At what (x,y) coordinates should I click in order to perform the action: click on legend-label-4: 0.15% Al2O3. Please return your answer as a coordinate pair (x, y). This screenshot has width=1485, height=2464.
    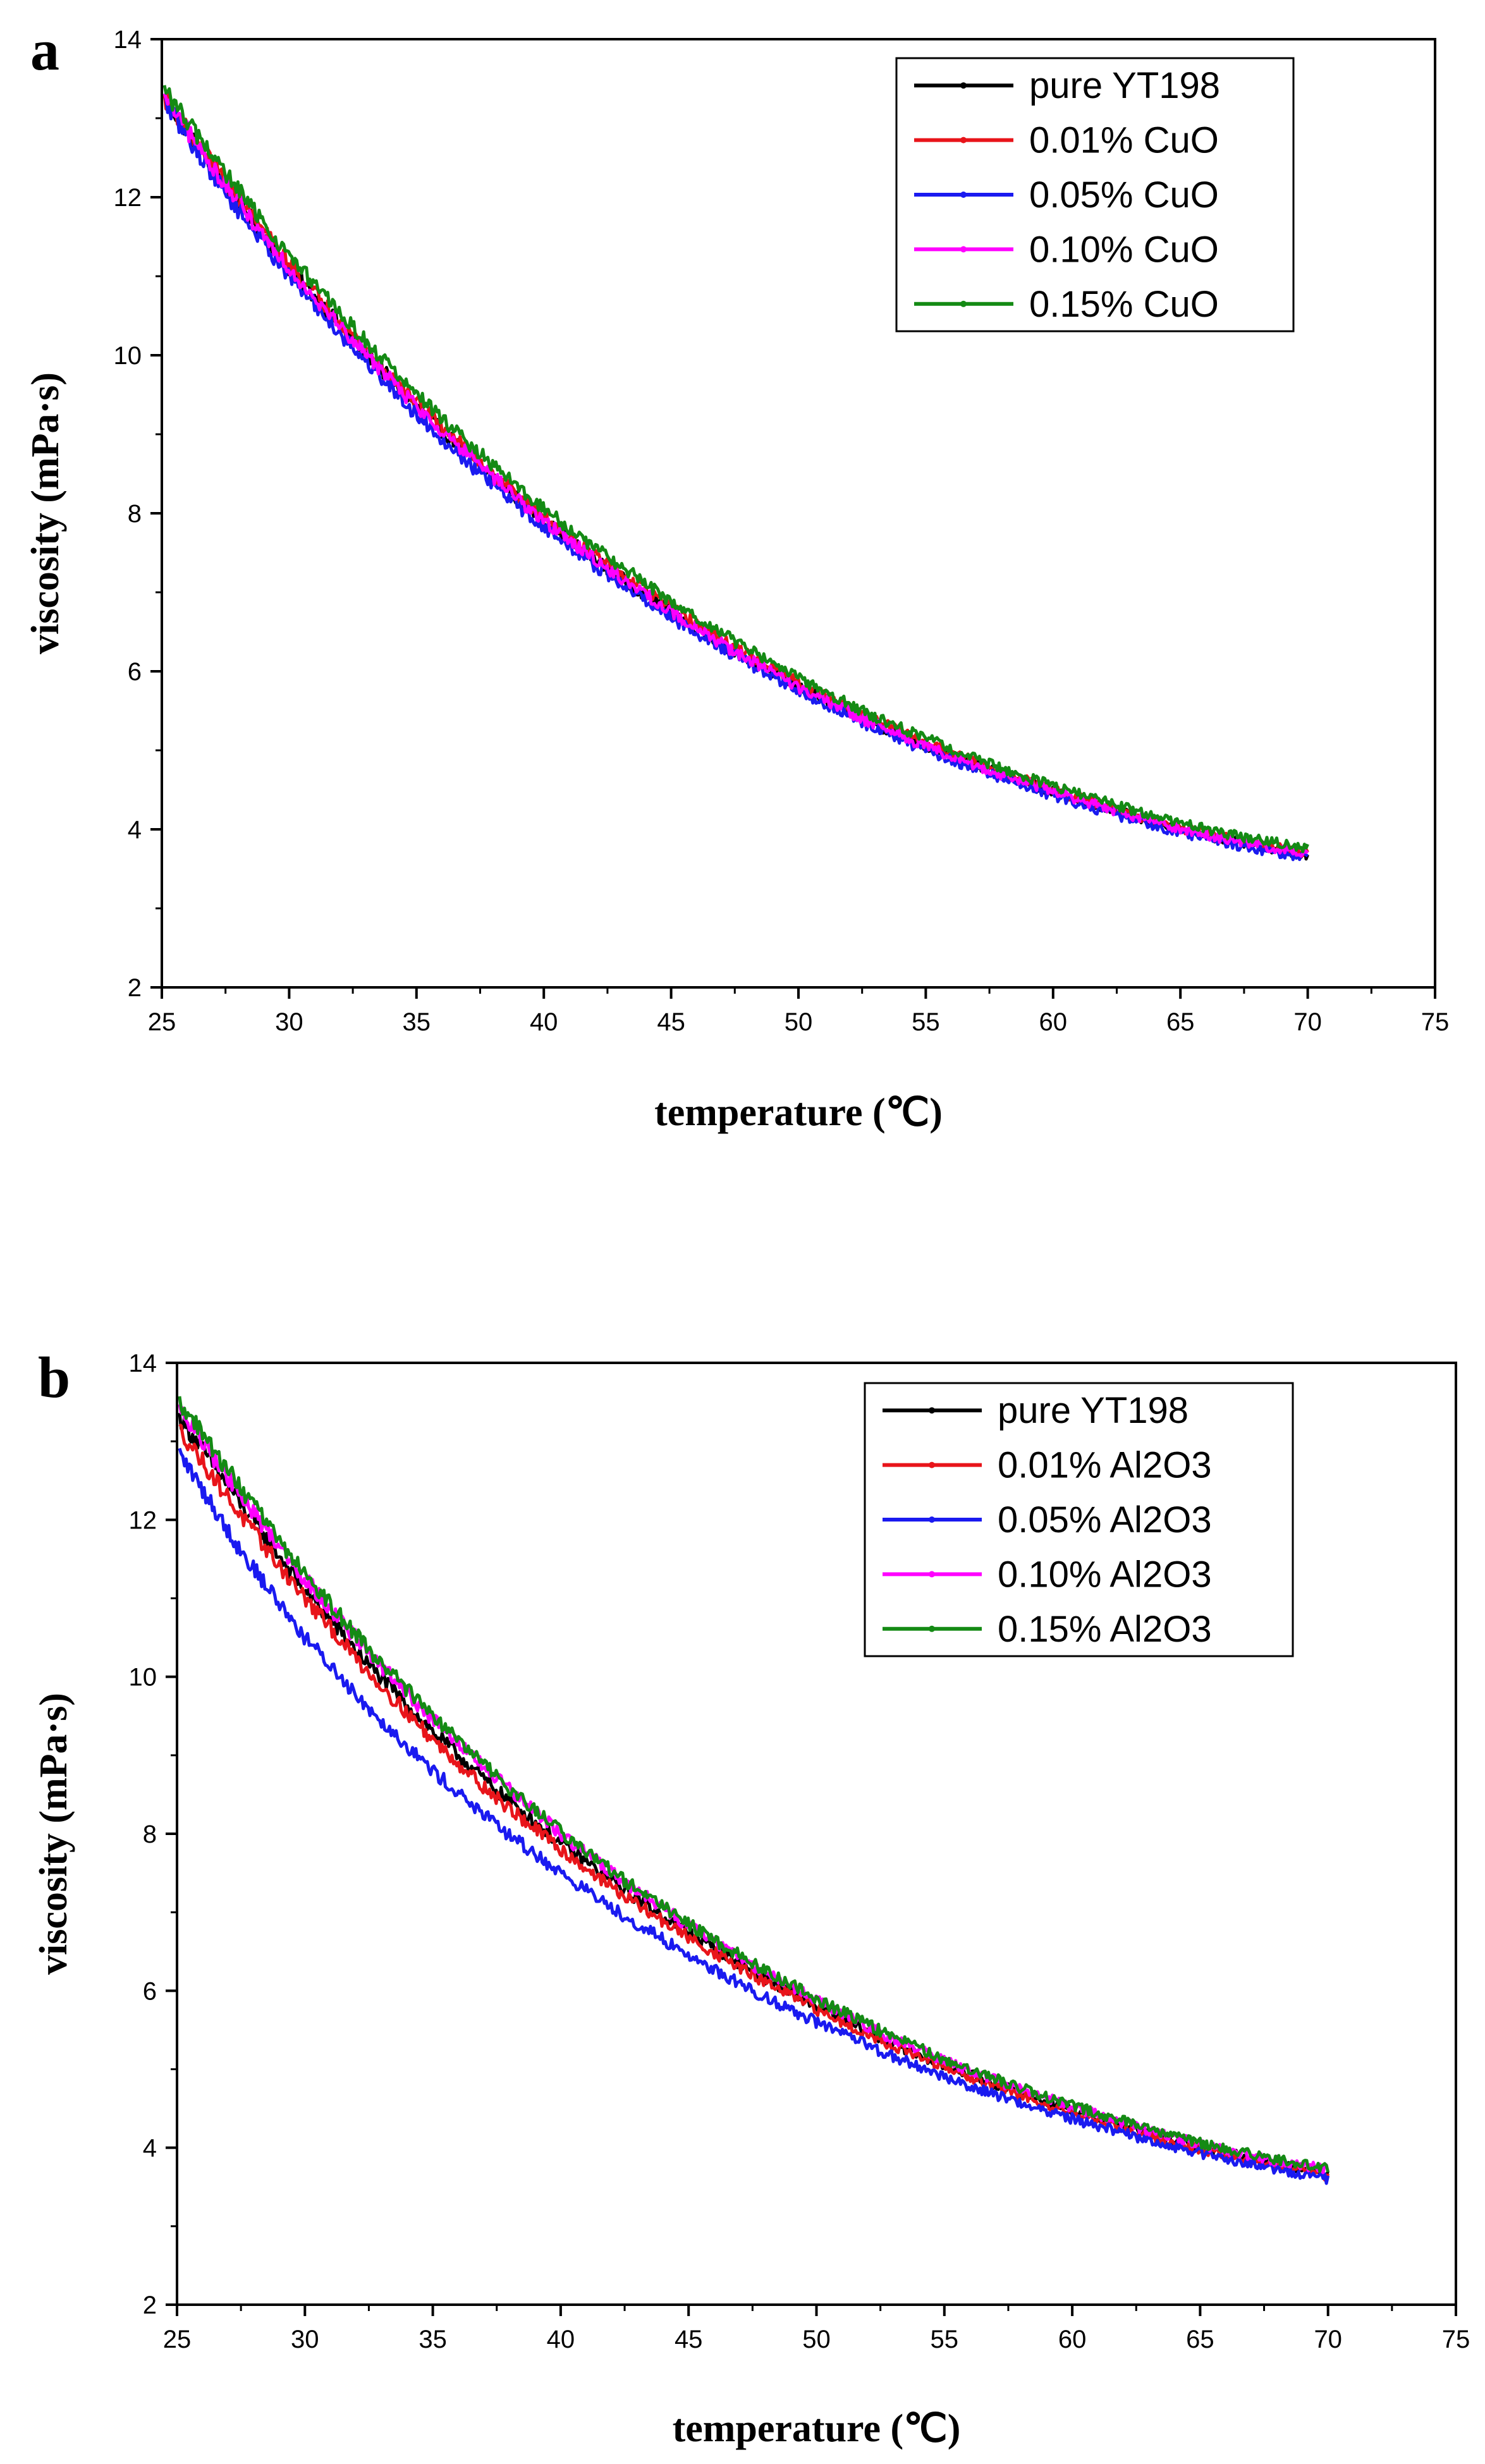
    Looking at the image, I should click on (1105, 1630).